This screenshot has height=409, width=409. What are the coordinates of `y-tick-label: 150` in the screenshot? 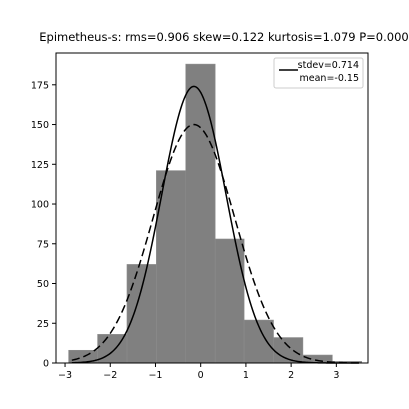 It's located at (40, 125).